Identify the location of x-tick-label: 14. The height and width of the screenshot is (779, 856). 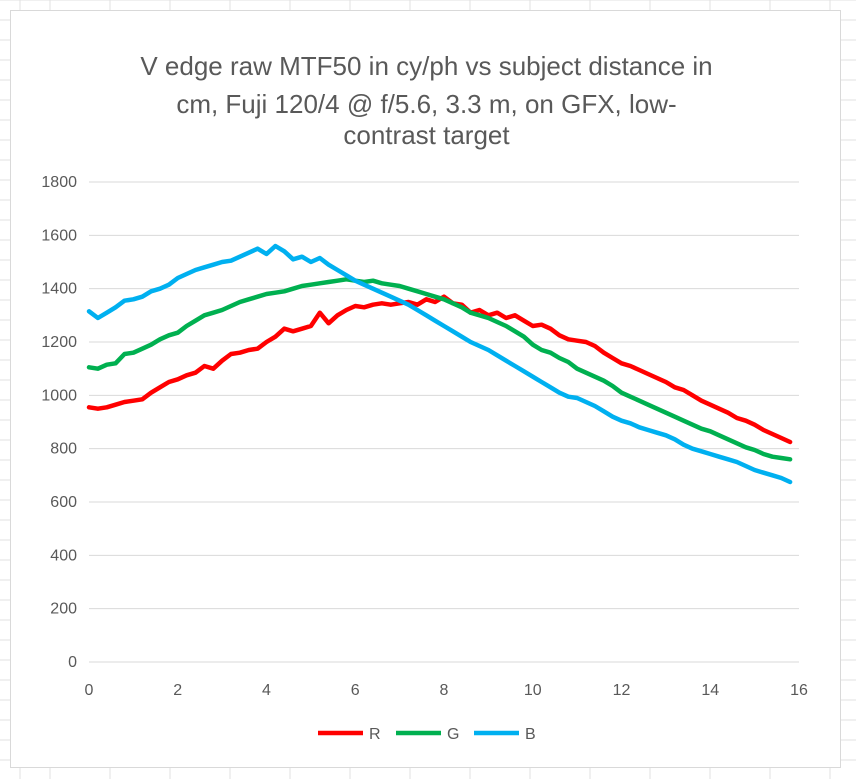
(710, 690).